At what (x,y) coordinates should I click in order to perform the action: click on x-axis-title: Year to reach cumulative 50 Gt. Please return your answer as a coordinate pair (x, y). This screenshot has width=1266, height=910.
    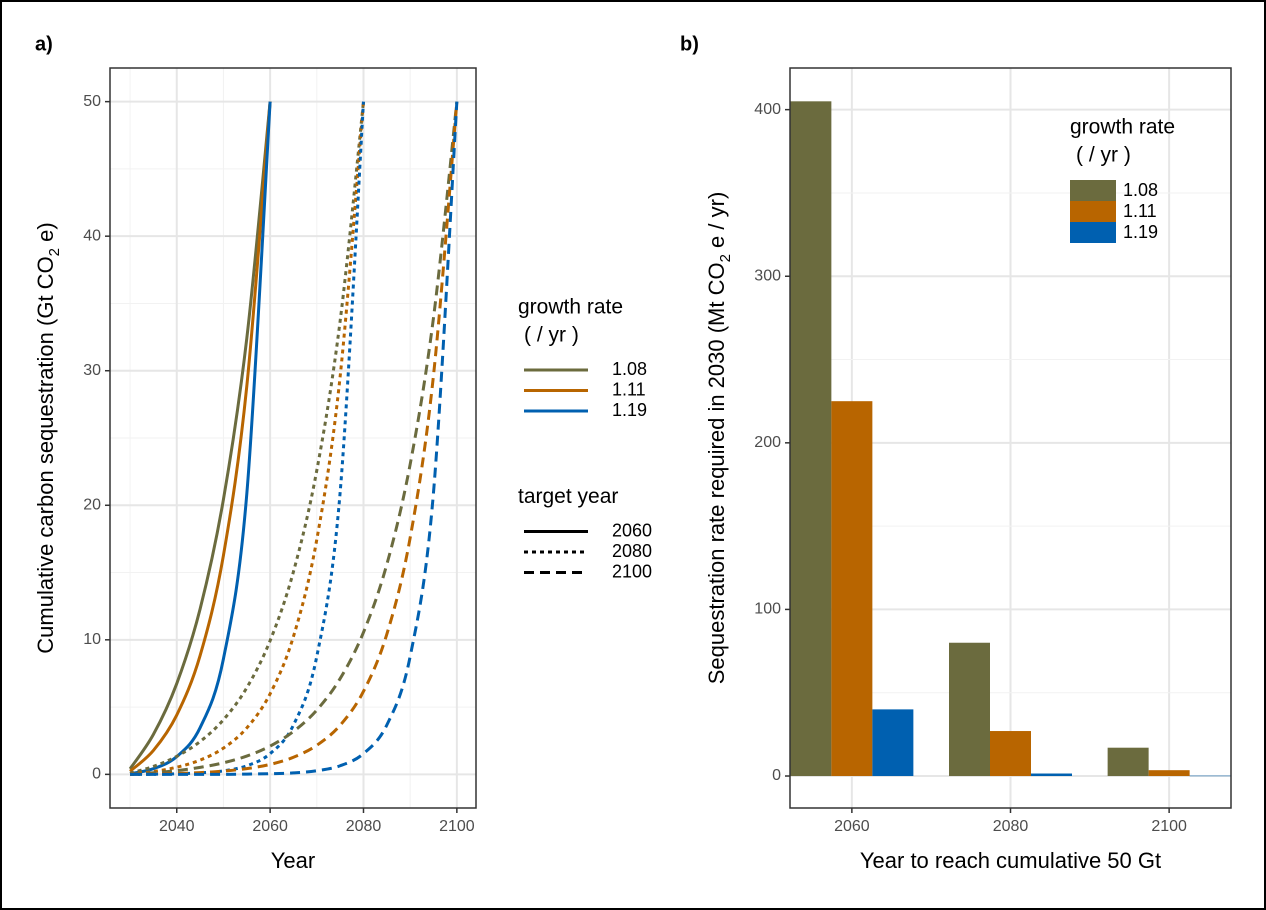
    Looking at the image, I should click on (1010, 860).